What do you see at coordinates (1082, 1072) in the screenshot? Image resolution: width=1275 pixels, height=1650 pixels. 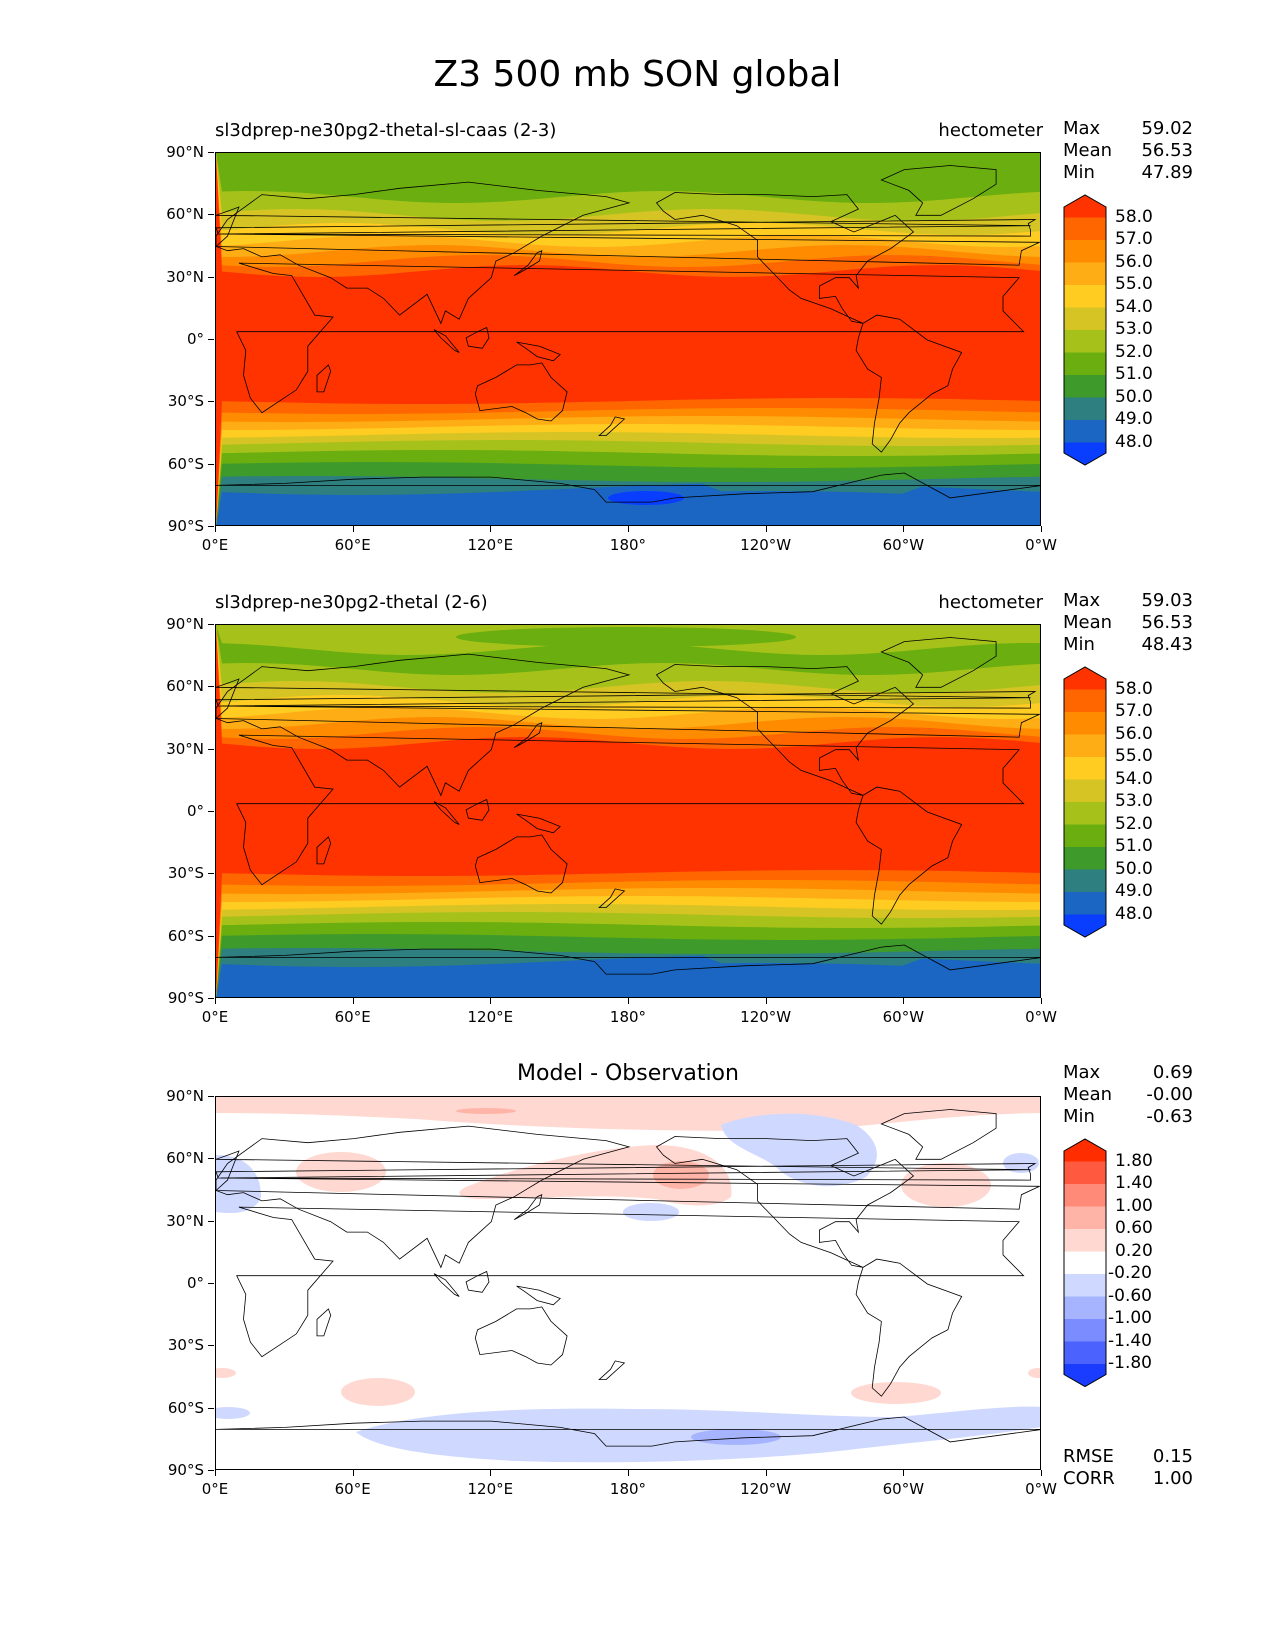 I see `max-label: Max` at bounding box center [1082, 1072].